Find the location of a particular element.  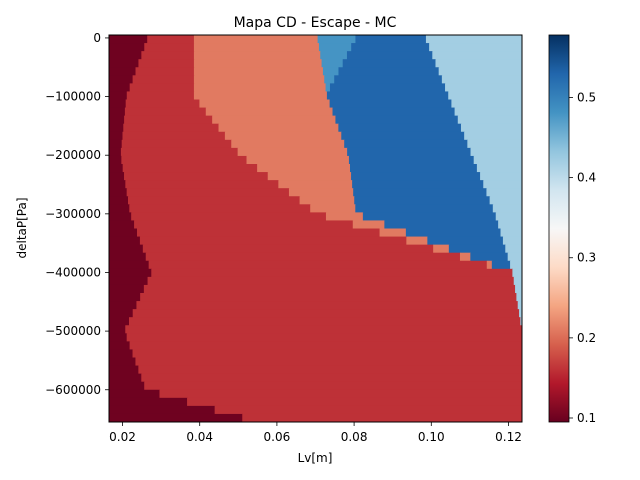

y-tick-label: −500000 is located at coordinates (73, 331).